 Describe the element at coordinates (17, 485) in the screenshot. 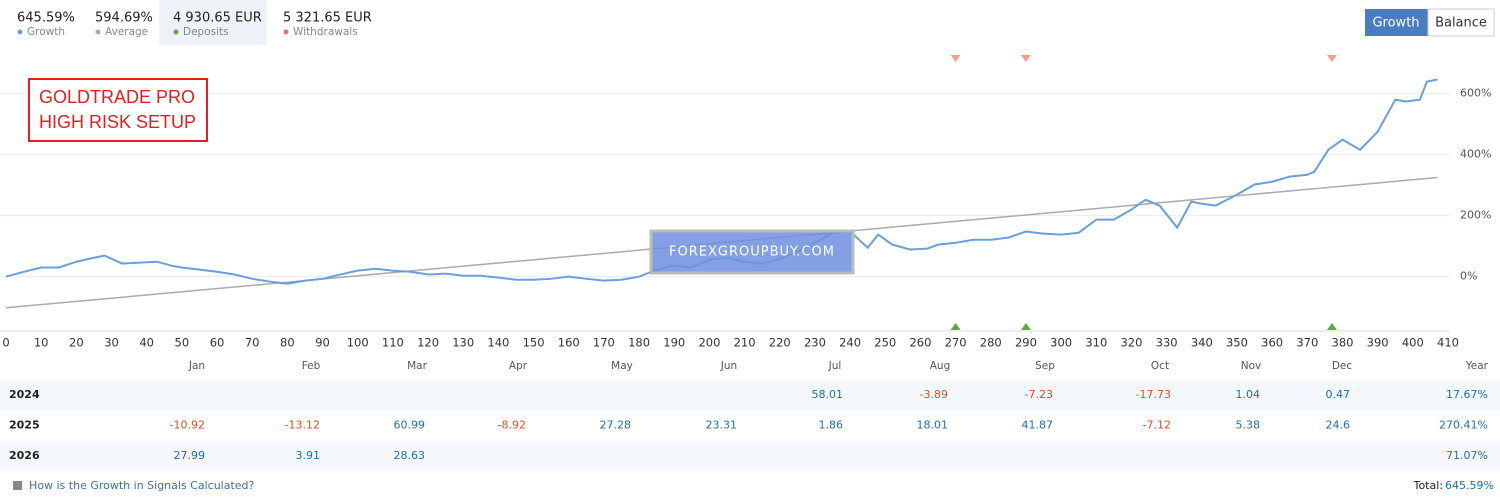

I see `help-icon` at that location.